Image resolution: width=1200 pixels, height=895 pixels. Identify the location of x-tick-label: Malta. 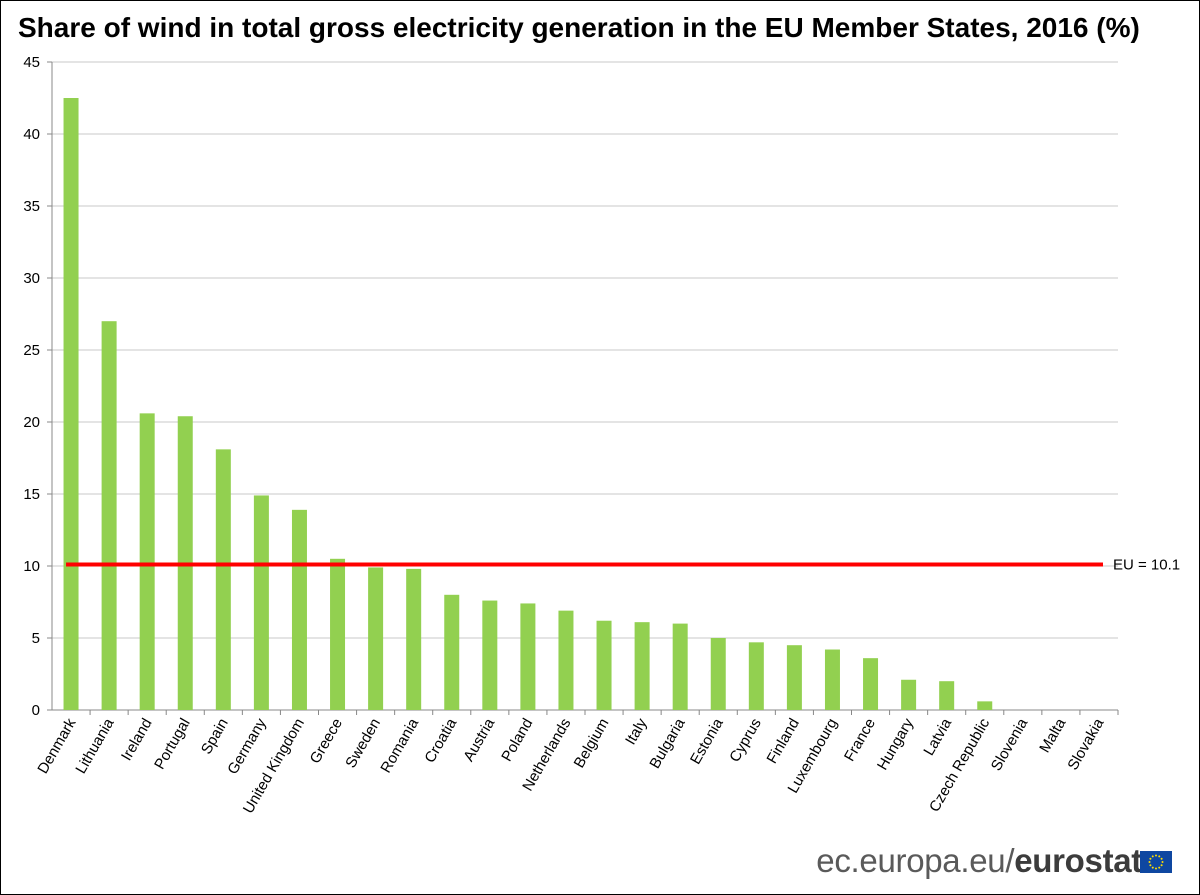
(1052, 735).